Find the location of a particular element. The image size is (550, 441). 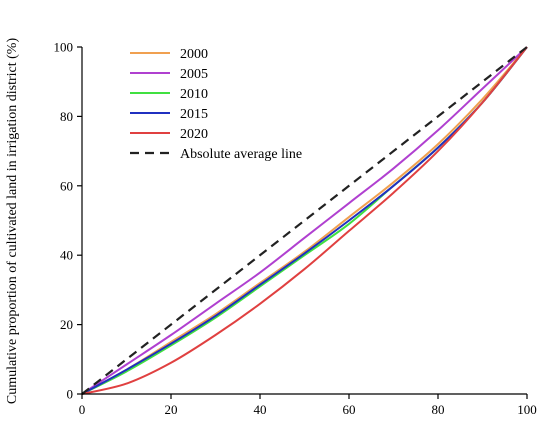

y-ticks: 0 20 40 60 80 100 is located at coordinates (68, 221).